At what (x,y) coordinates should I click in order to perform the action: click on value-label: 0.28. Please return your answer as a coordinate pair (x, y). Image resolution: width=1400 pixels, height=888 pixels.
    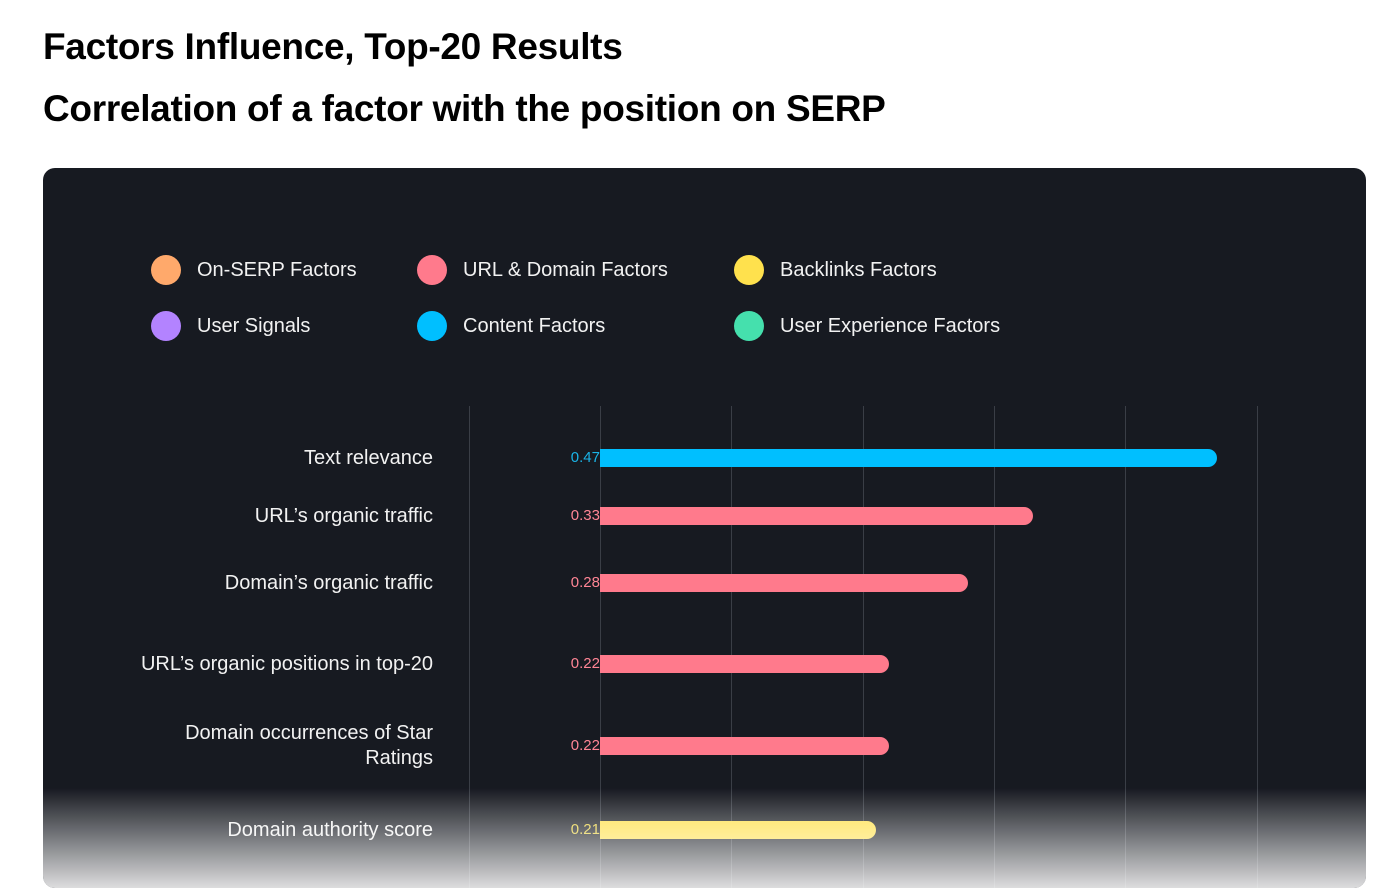
    Looking at the image, I should click on (585, 582).